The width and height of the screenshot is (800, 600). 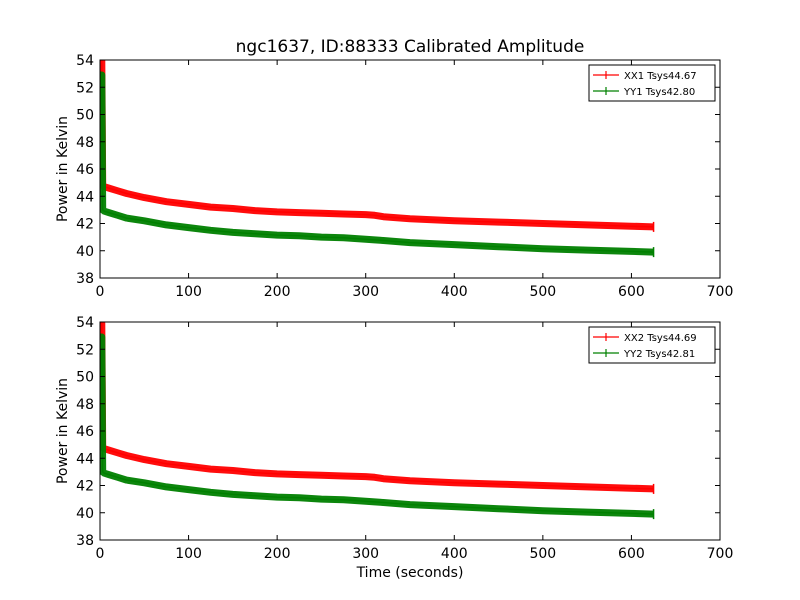 What do you see at coordinates (660, 76) in the screenshot?
I see `legend-label: XX1 Tsys44.67` at bounding box center [660, 76].